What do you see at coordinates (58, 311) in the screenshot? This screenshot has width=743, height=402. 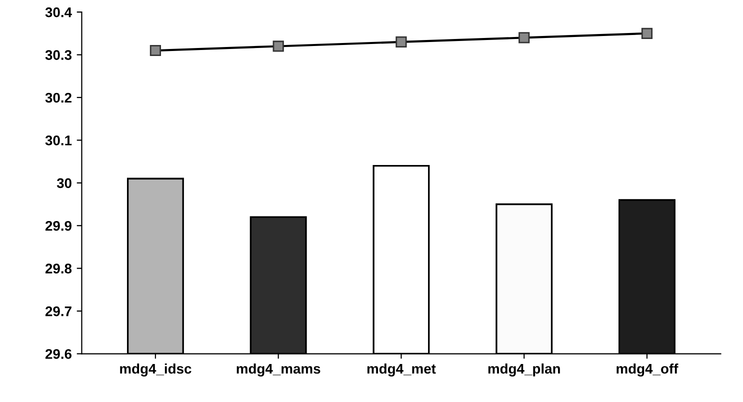 I see `y-tick-label: 29.7` at bounding box center [58, 311].